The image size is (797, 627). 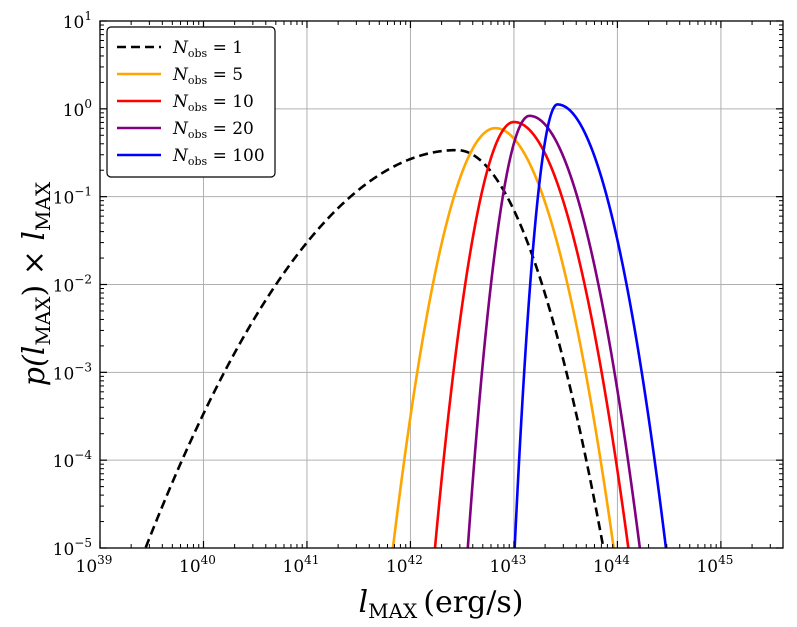 I want to click on legend-label: Nobs = 10, so click(x=213, y=103).